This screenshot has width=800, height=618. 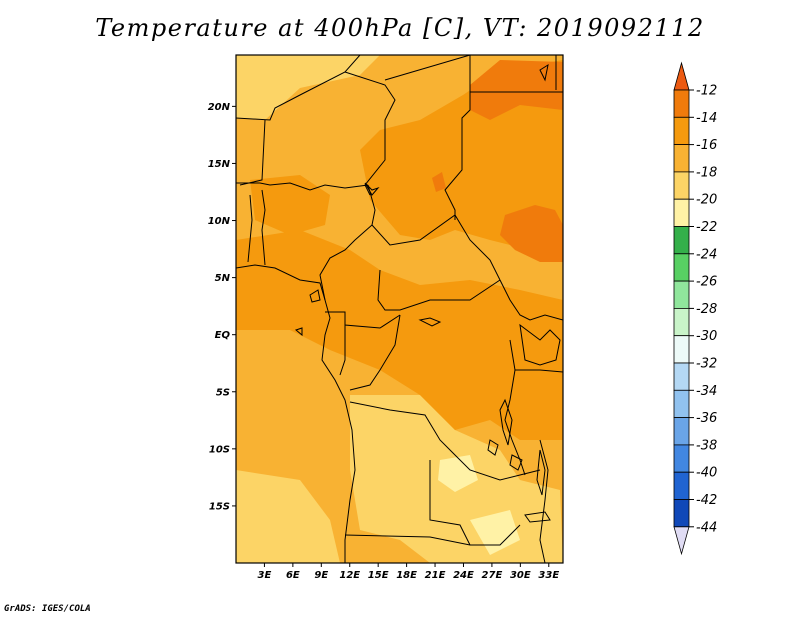 What do you see at coordinates (296, 413) in the screenshot?
I see `coastline-west` at bounding box center [296, 413].